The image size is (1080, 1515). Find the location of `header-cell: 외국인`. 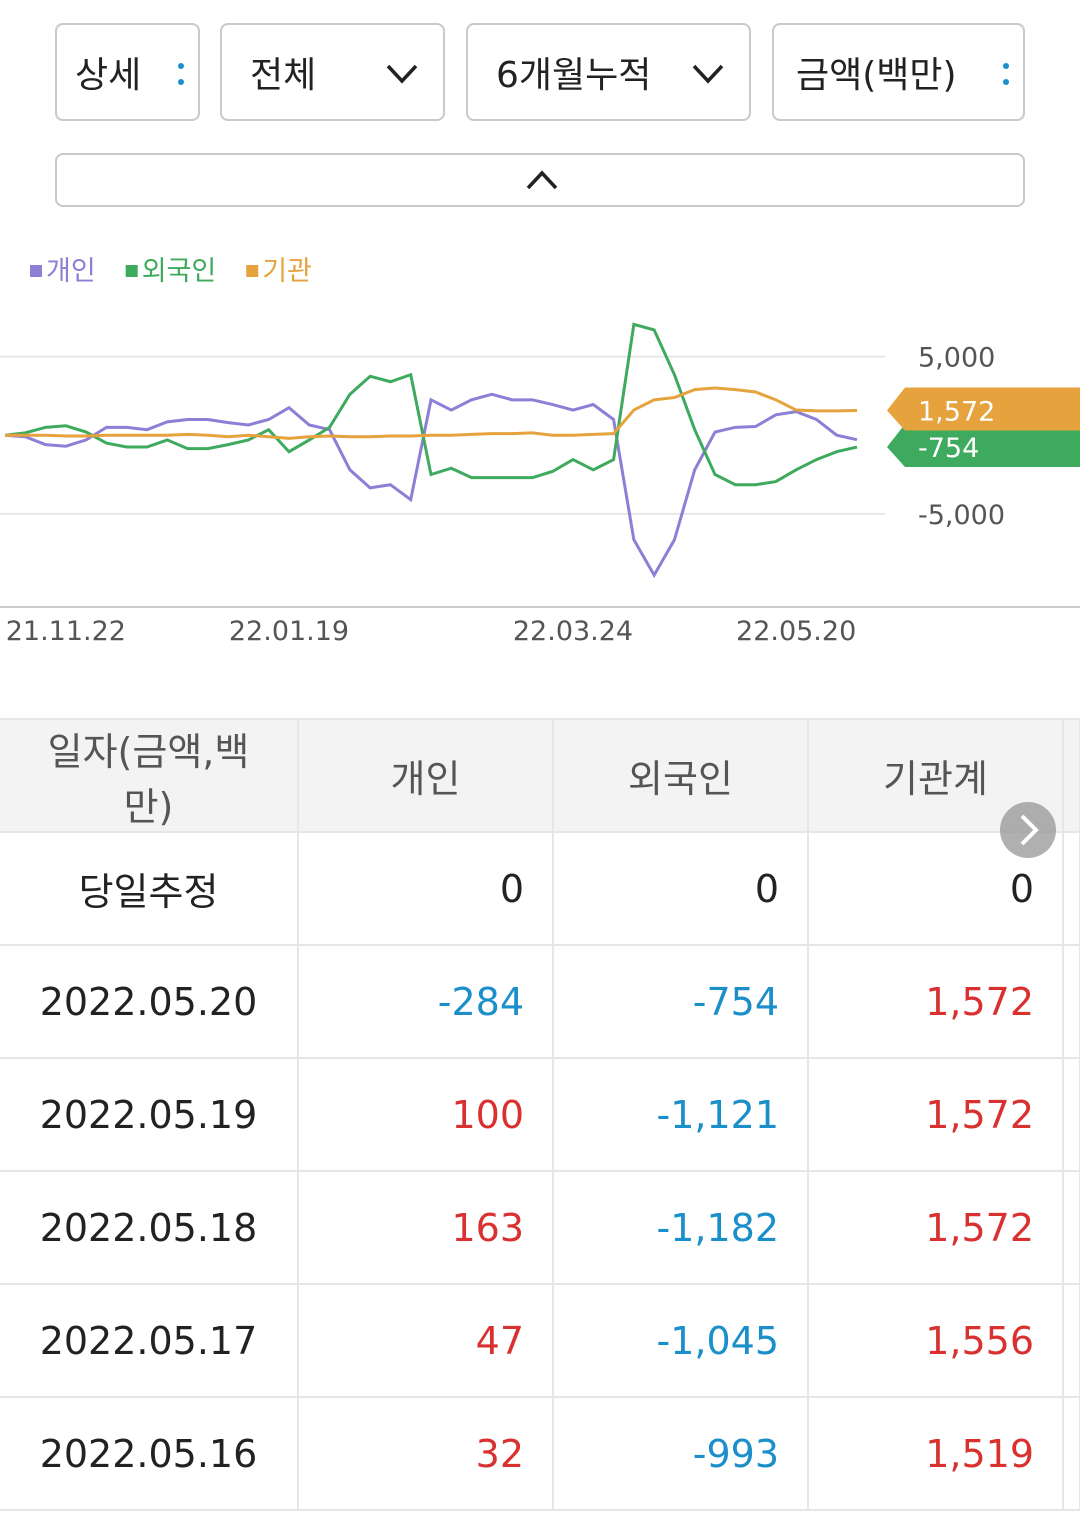

header-cell: 외국인 is located at coordinates (681, 775).